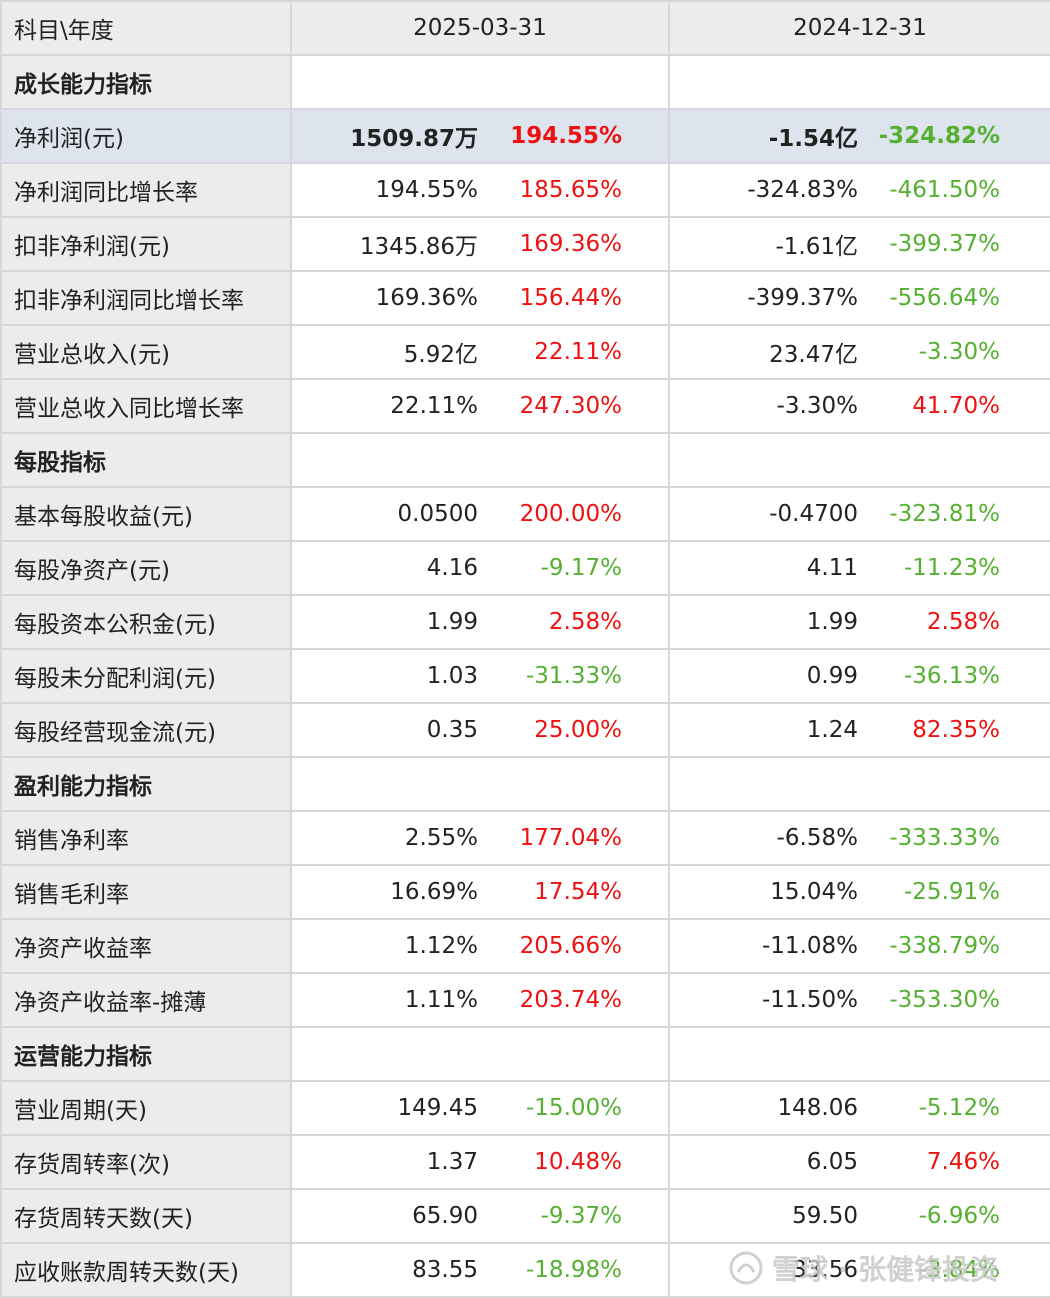 Image resolution: width=1050 pixels, height=1298 pixels. Describe the element at coordinates (570, 406) in the screenshot. I see `change-percent: 247.30%` at that location.